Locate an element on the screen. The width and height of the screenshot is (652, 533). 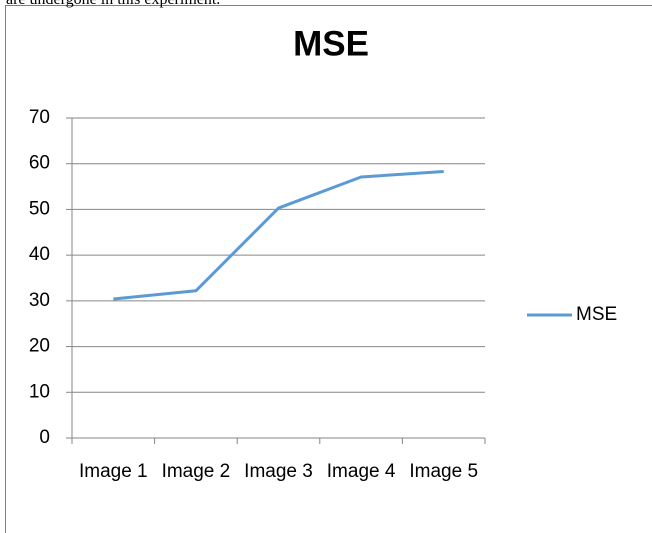
y-tick-label: 20 is located at coordinates (39, 346).